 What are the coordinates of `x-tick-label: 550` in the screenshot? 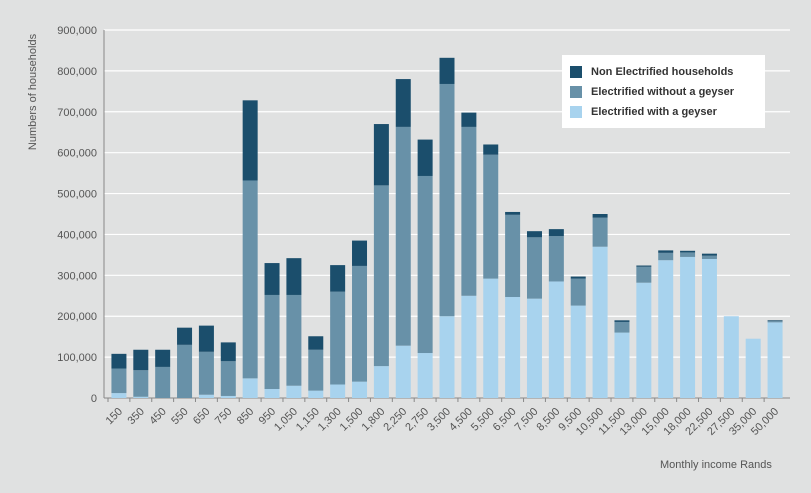 It's located at (179, 416).